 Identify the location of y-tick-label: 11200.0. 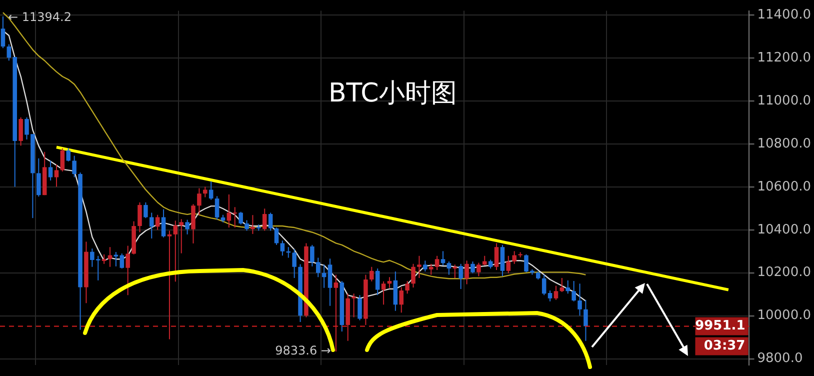
(784, 58).